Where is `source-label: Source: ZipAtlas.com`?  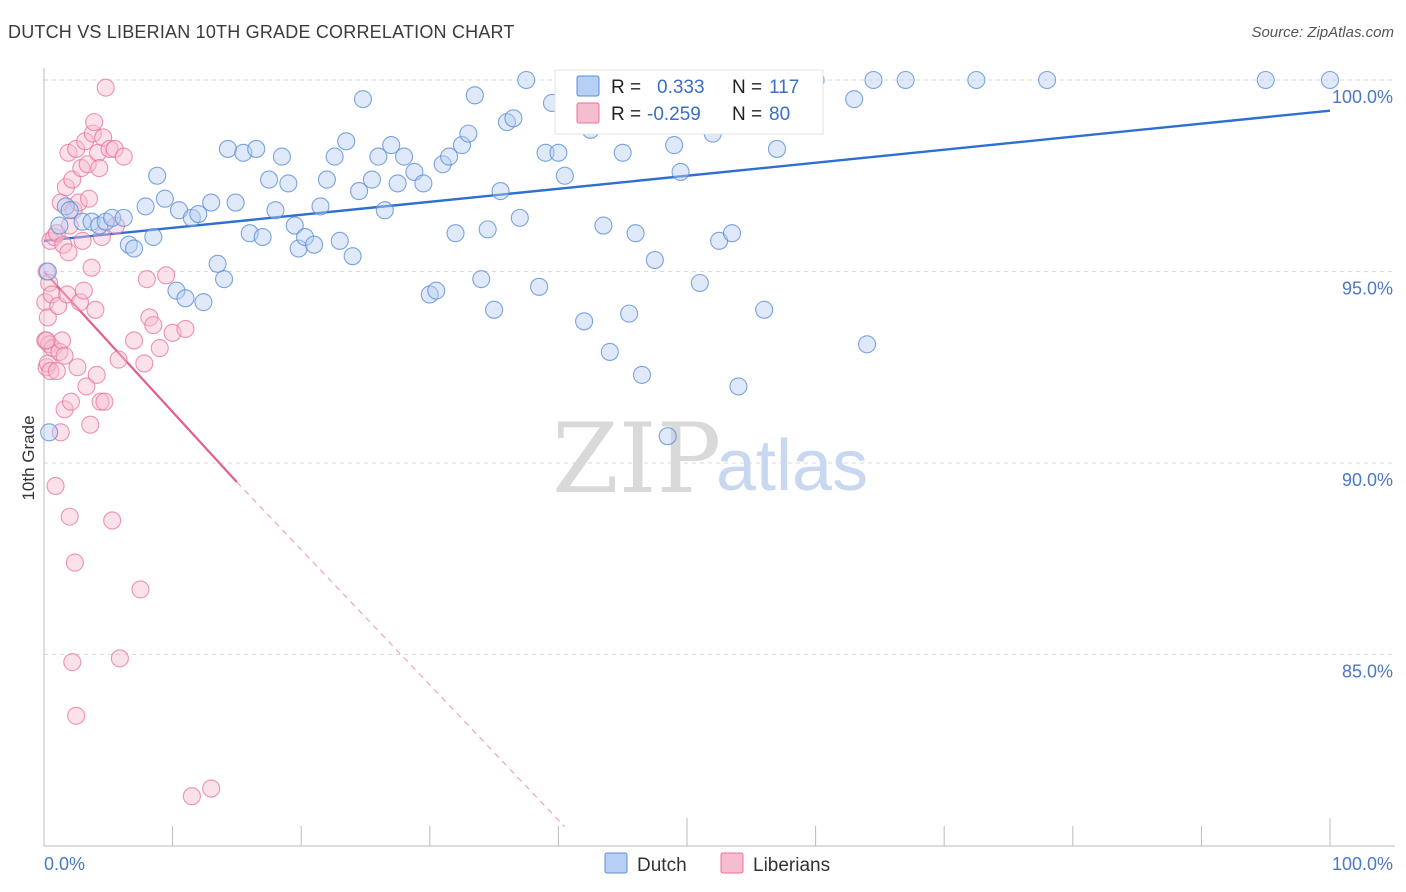 source-label: Source: ZipAtlas.com is located at coordinates (1322, 32).